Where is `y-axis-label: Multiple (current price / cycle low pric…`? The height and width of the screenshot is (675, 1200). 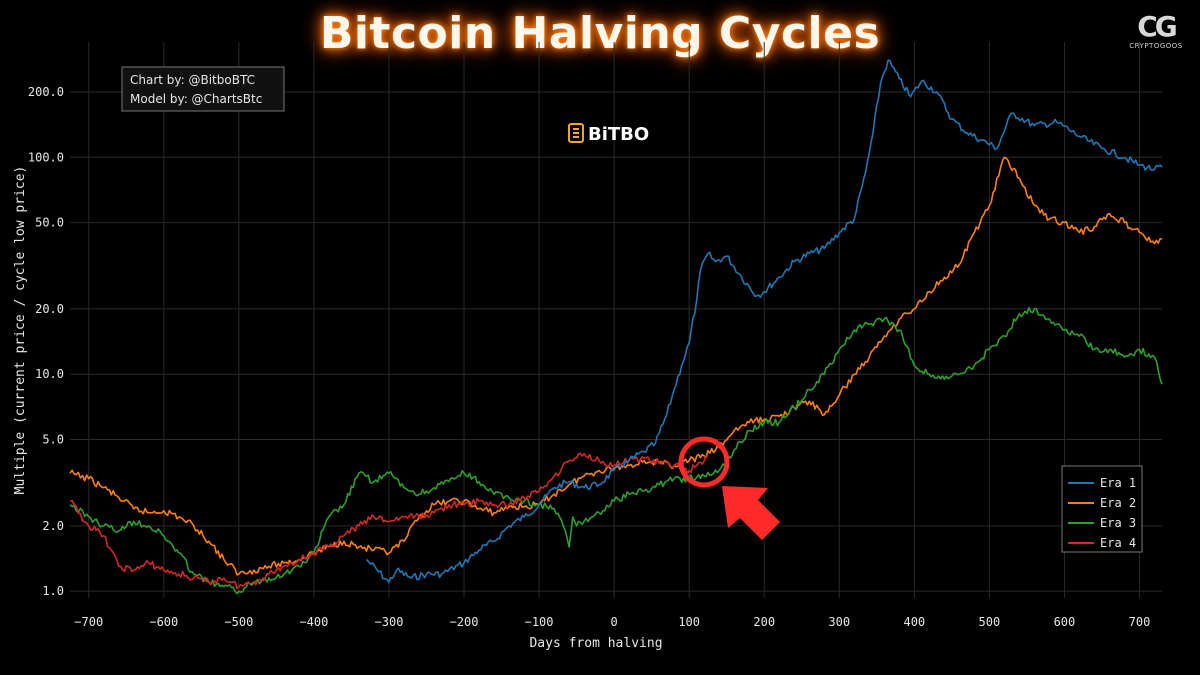
y-axis-label: Multiple (current price / cycle low pric… is located at coordinates (20, 330).